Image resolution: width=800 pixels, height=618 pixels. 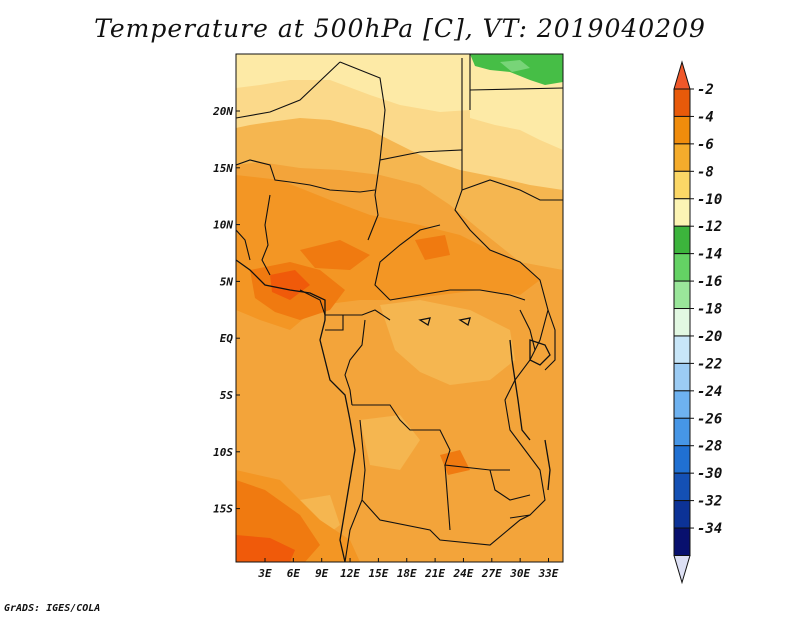 What do you see at coordinates (378, 573) in the screenshot?
I see `lon-tick-label: 15E` at bounding box center [378, 573].